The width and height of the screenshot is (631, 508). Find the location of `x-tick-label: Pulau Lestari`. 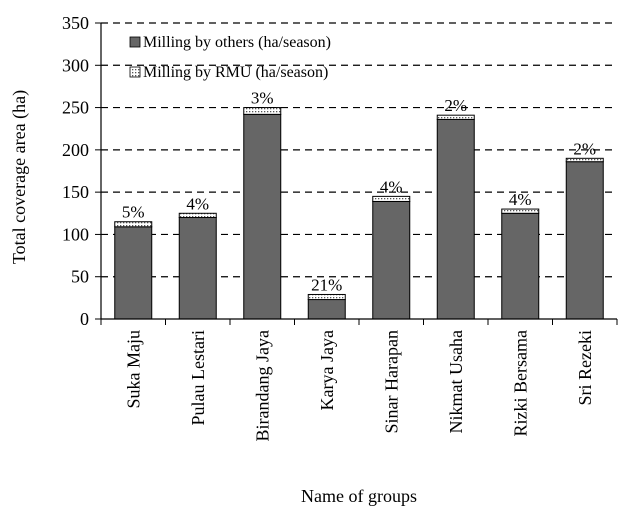

x-tick-label: Pulau Lestari is located at coordinates (198, 377).